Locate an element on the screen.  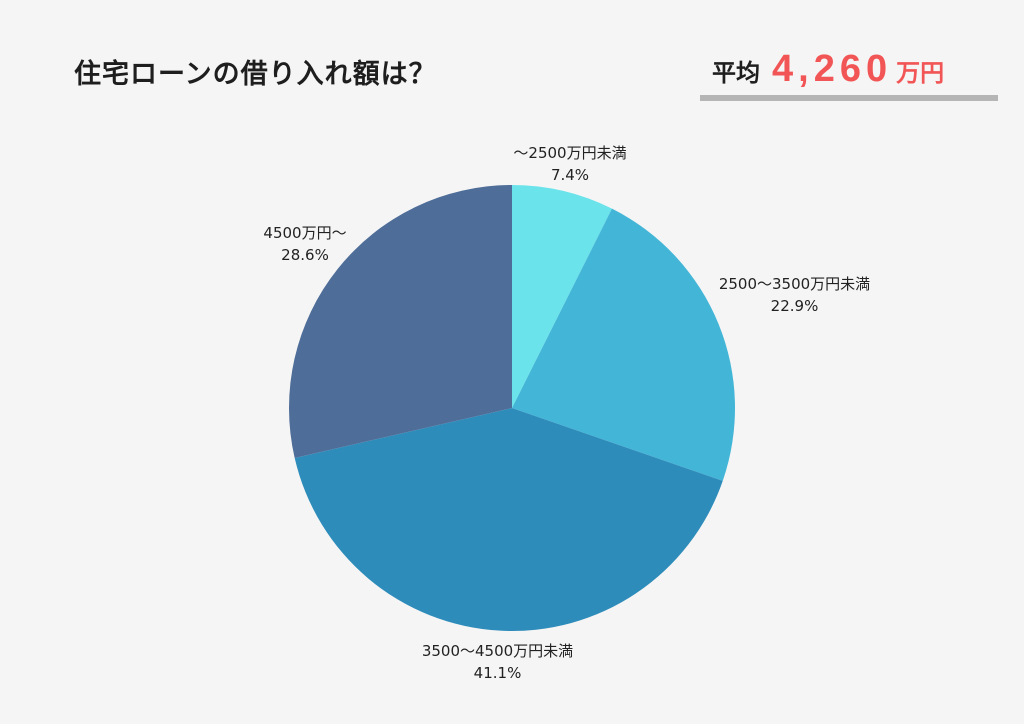
slice-label-text: 2500～3500万円未満 is located at coordinates (794, 284).